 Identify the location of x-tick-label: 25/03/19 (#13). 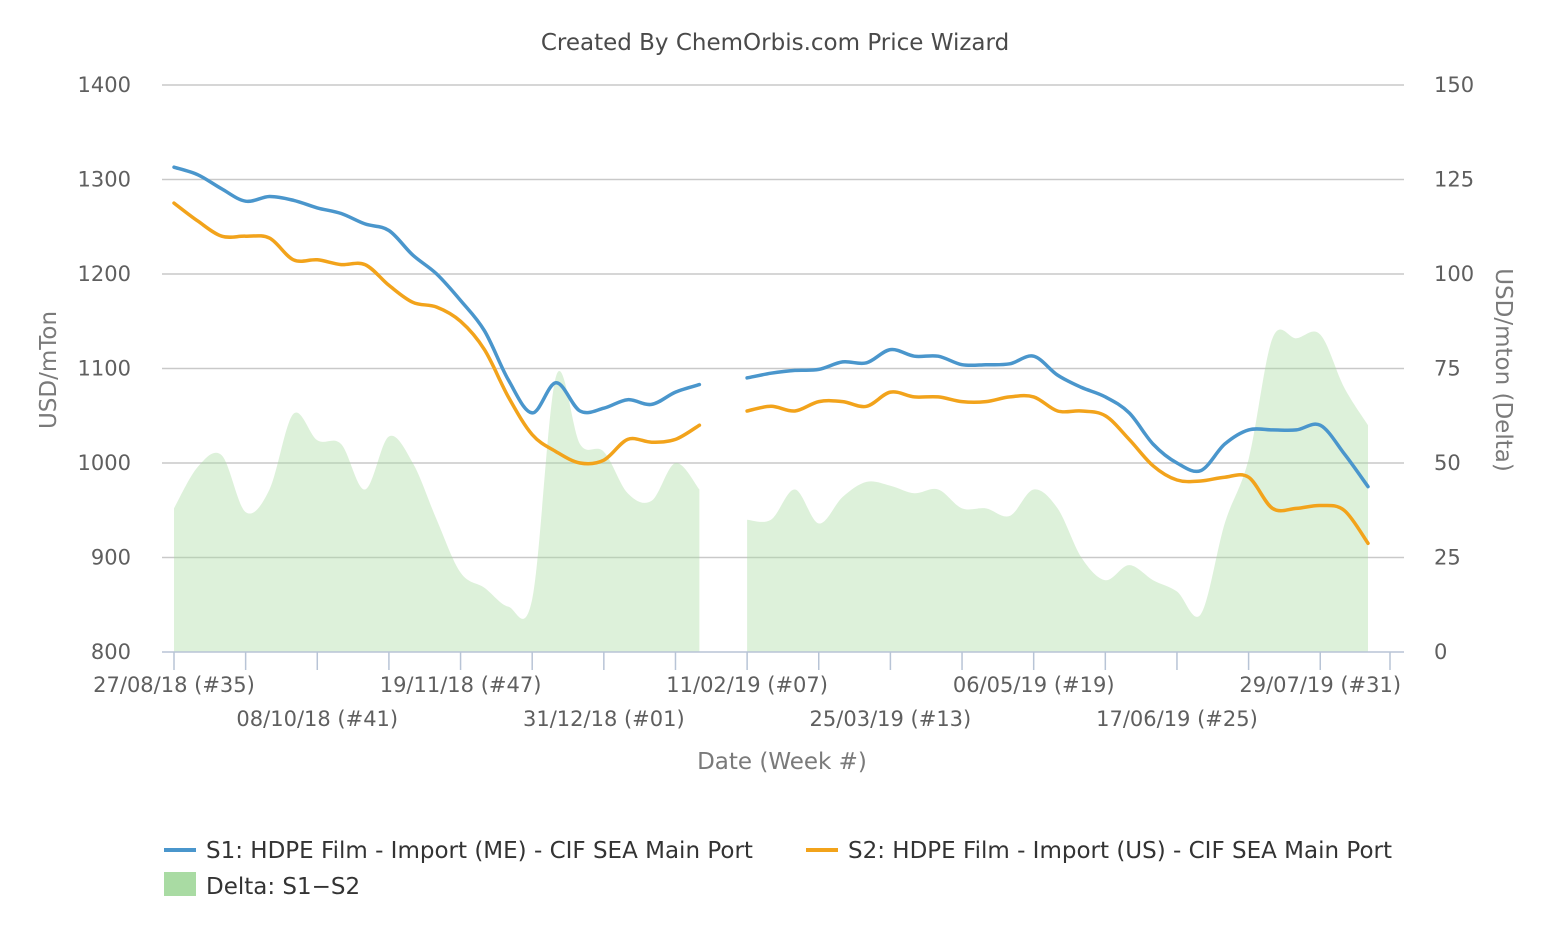
(891, 719).